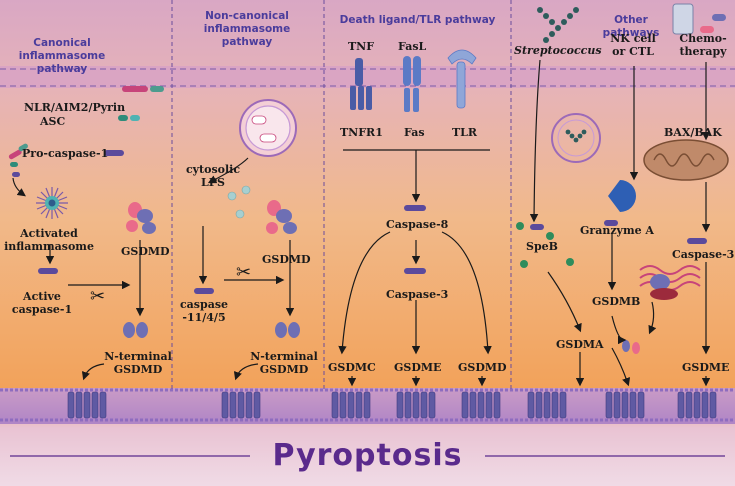 The height and width of the screenshot is (486, 735). Describe the element at coordinates (622, 196) in the screenshot. I see `granzyme-icon` at that location.